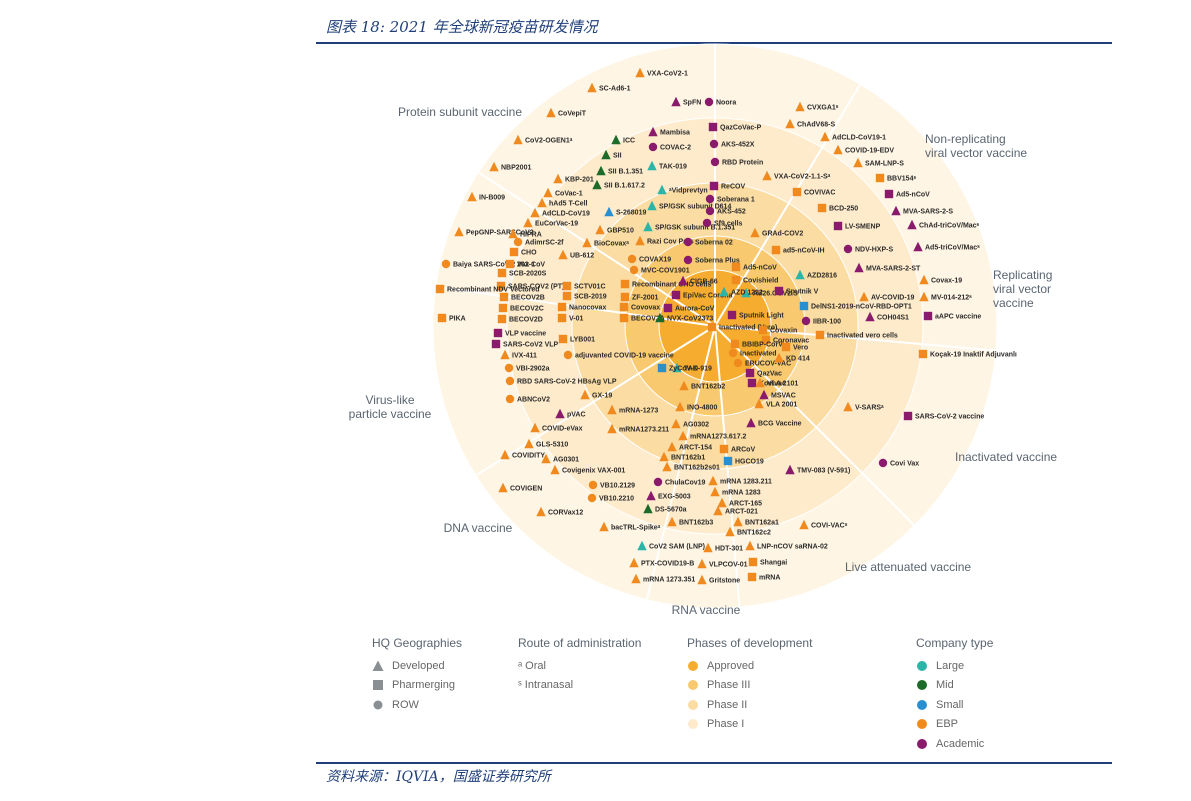 The width and height of the screenshot is (1191, 801). I want to click on vaccine-candidate: SARS-COV2 (PT), so click(530, 286).